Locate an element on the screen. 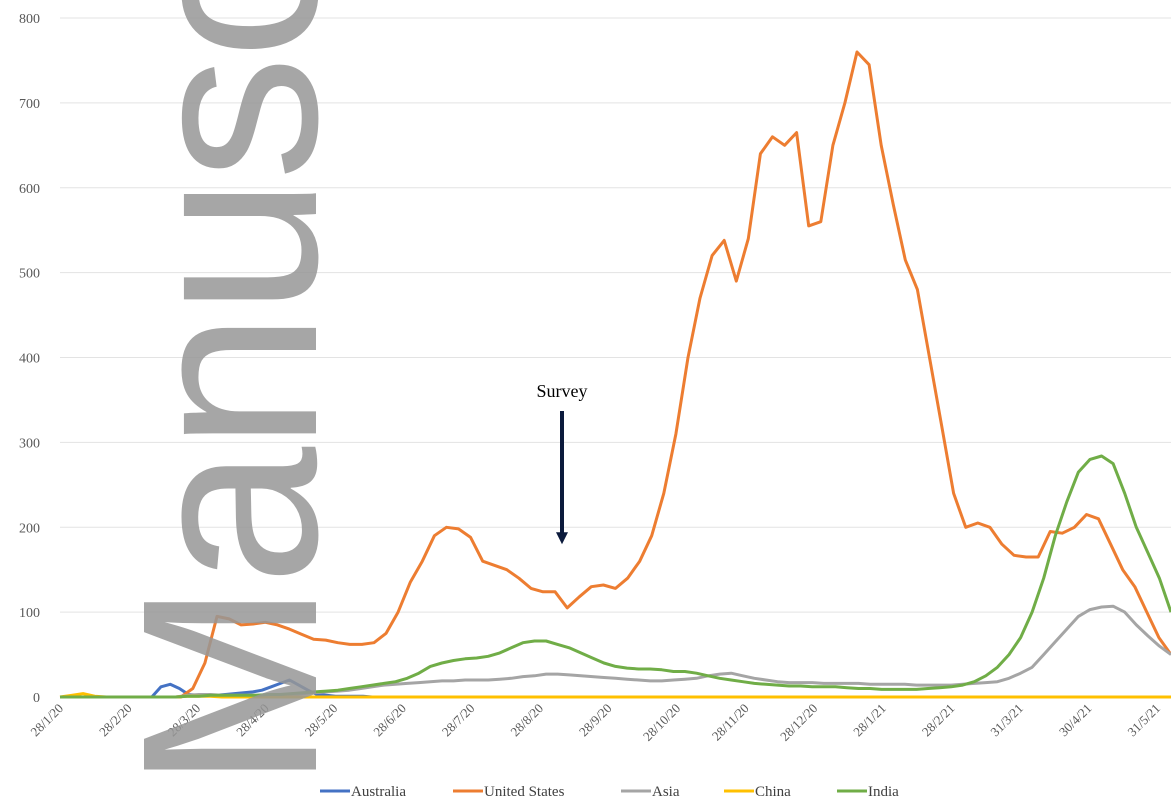 The image size is (1171, 806). legend-label-india: India is located at coordinates (883, 792).